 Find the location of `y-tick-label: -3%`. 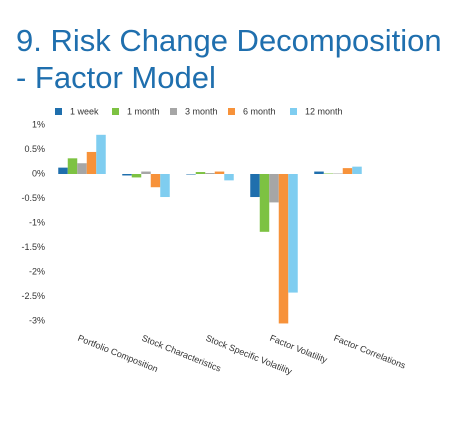

y-tick-label: -3% is located at coordinates (37, 320).